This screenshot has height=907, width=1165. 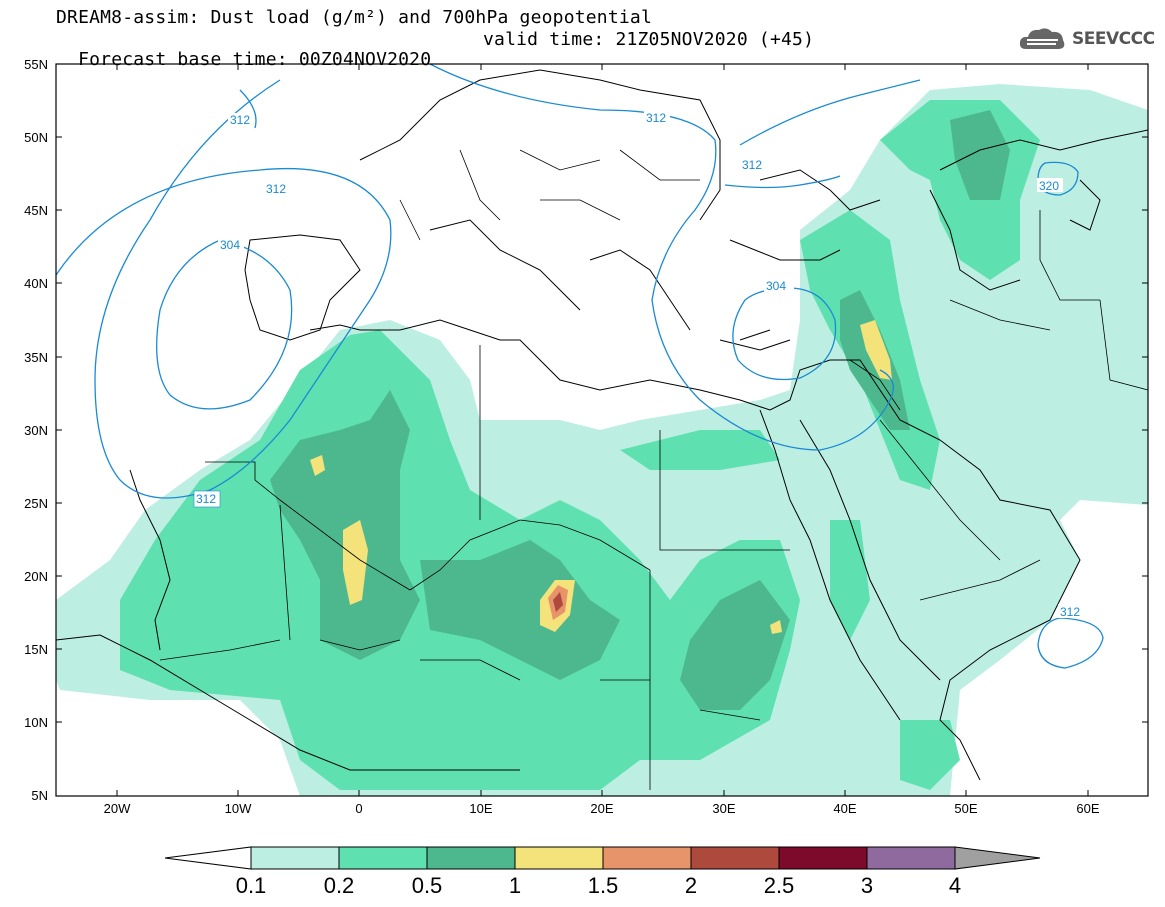 What do you see at coordinates (1042, 38) in the screenshot?
I see `cloud-icon` at bounding box center [1042, 38].